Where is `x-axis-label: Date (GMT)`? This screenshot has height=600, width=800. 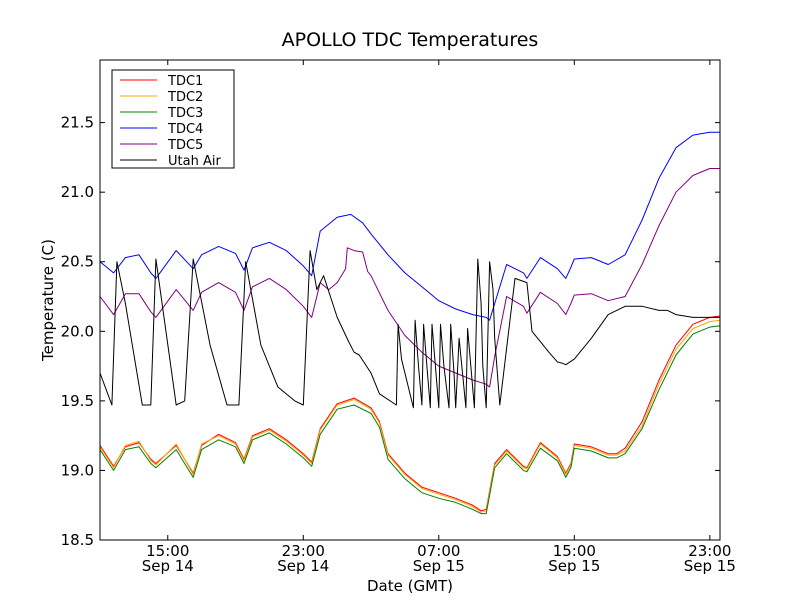
x-axis-label: Date (GMT) is located at coordinates (410, 586).